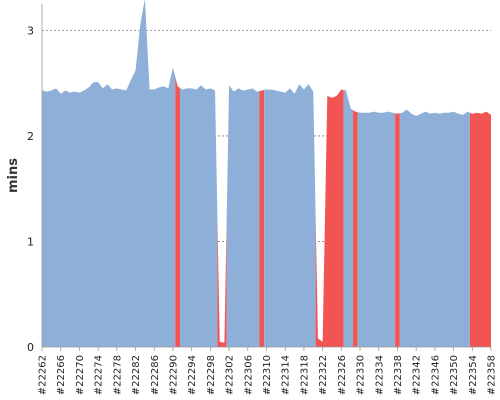  I want to click on x-tick-label: #22314, so click(286, 375).